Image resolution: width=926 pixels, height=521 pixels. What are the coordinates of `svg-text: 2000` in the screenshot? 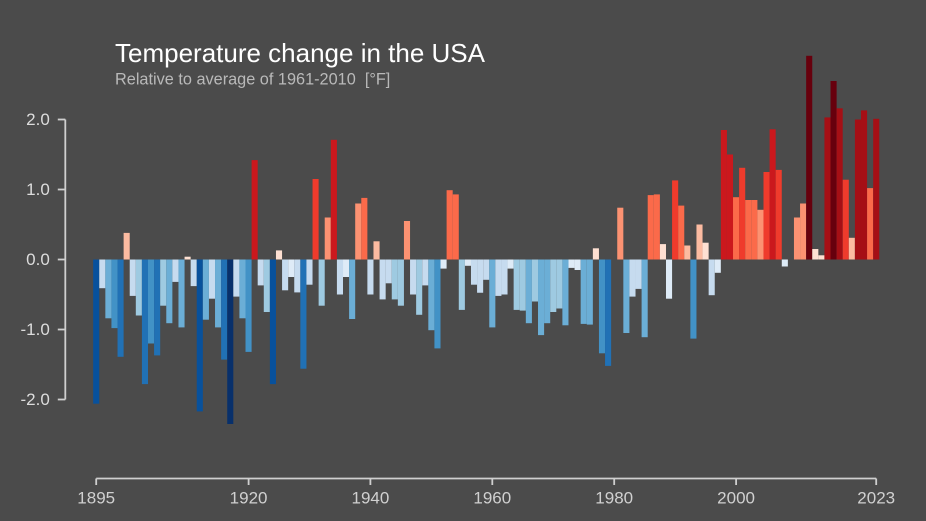 It's located at (736, 498).